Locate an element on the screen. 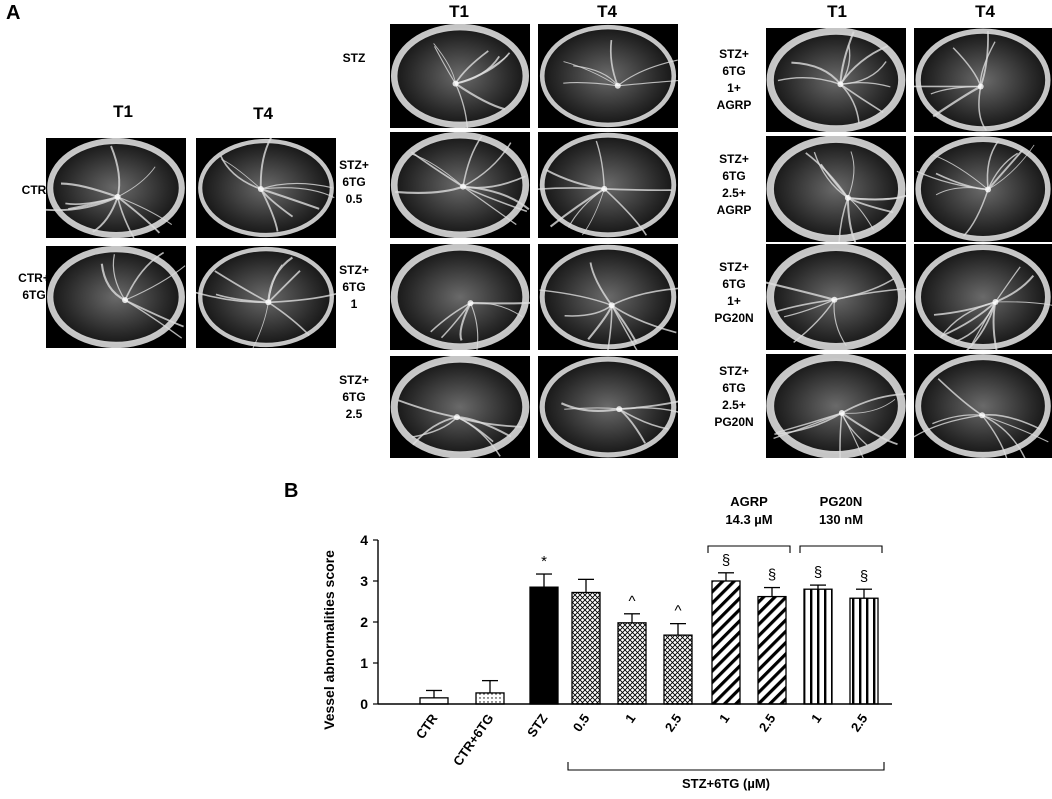  group3-col-t4: T4 is located at coordinates (985, 11).